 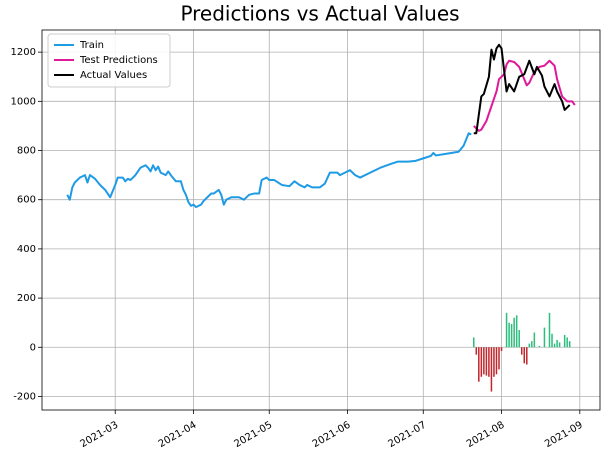 I want to click on y-tick-label: -200, so click(x=24, y=396).